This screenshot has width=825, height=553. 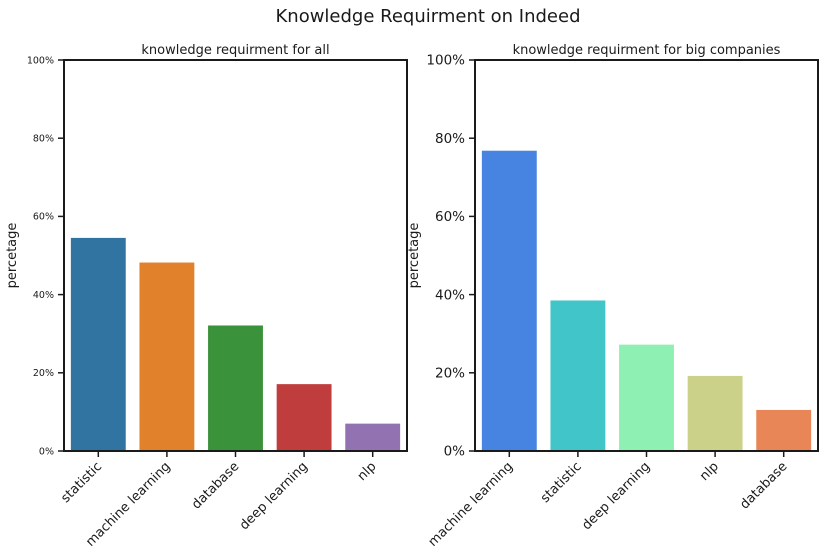 What do you see at coordinates (427, 16) in the screenshot?
I see `figure-title: Knowledge Requirment on Indeed` at bounding box center [427, 16].